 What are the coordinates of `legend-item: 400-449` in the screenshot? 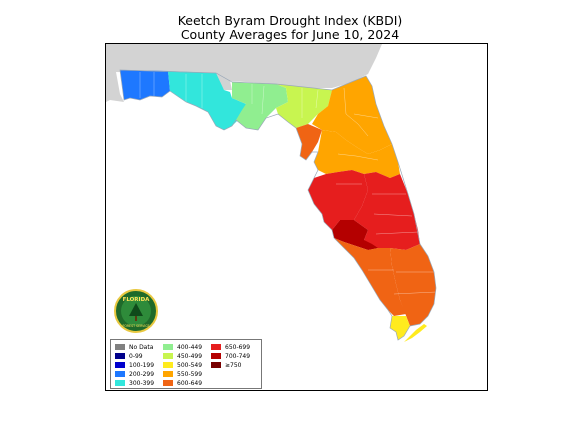 It's located at (182, 347).